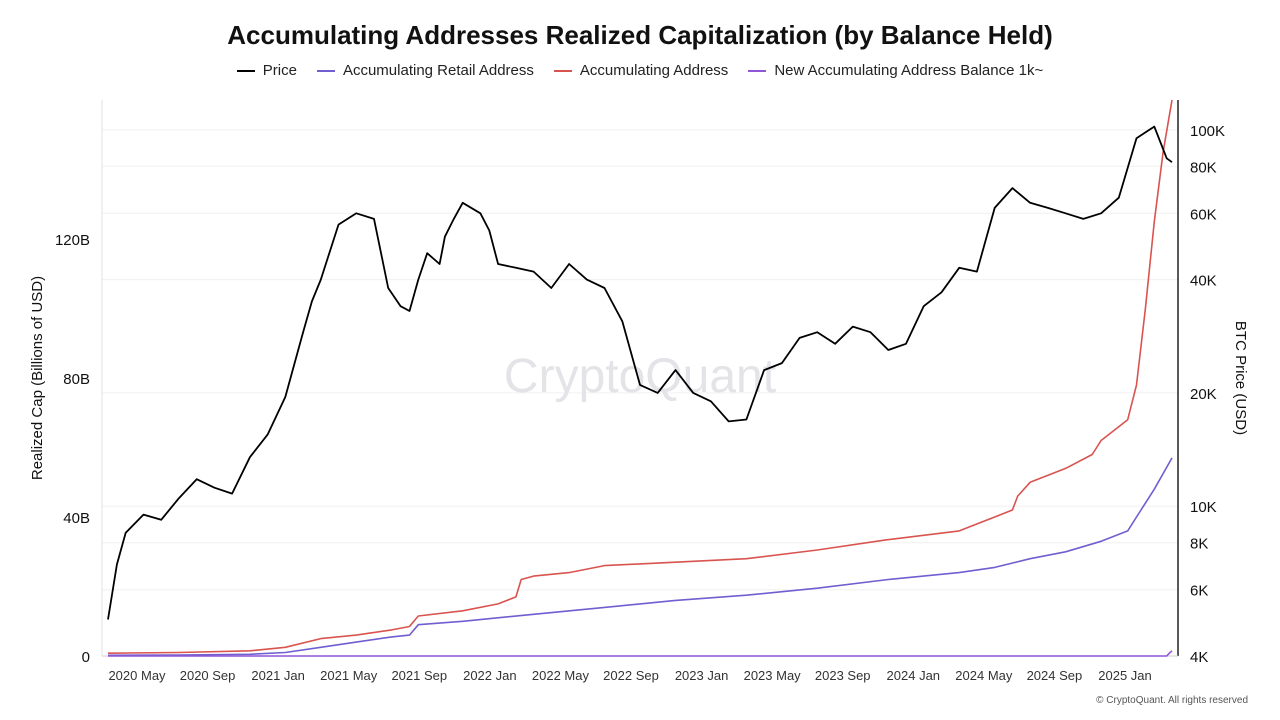 The width and height of the screenshot is (1280, 720). Describe the element at coordinates (208, 675) in the screenshot. I see `x-tick-label: 2020 Sep` at that location.